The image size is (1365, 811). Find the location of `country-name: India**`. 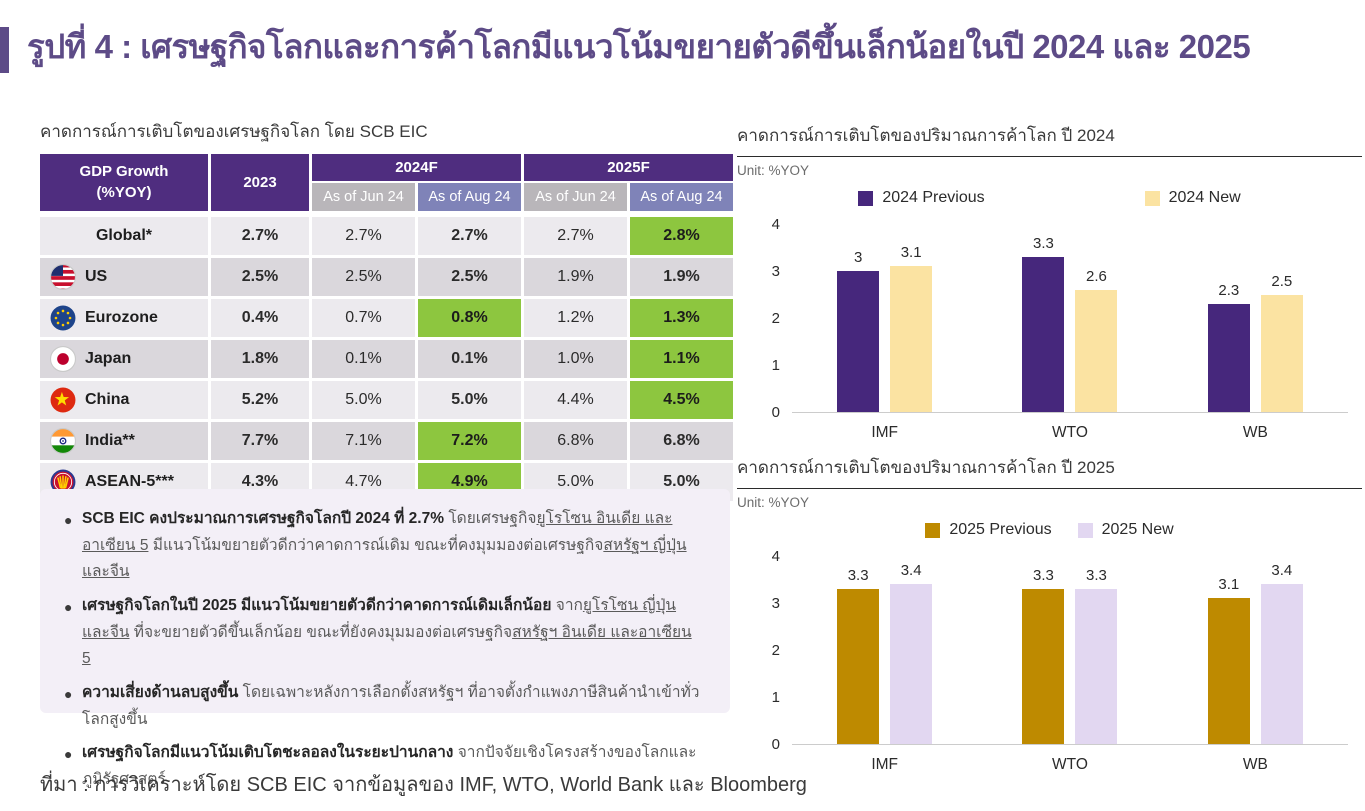

country-name: India** is located at coordinates (110, 440).